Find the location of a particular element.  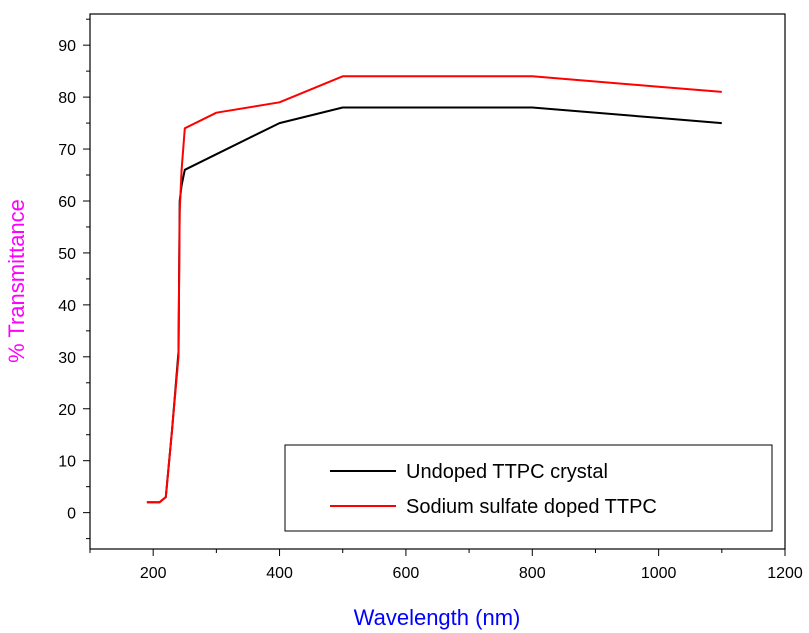

y-tick-label: 50 is located at coordinates (67, 254).